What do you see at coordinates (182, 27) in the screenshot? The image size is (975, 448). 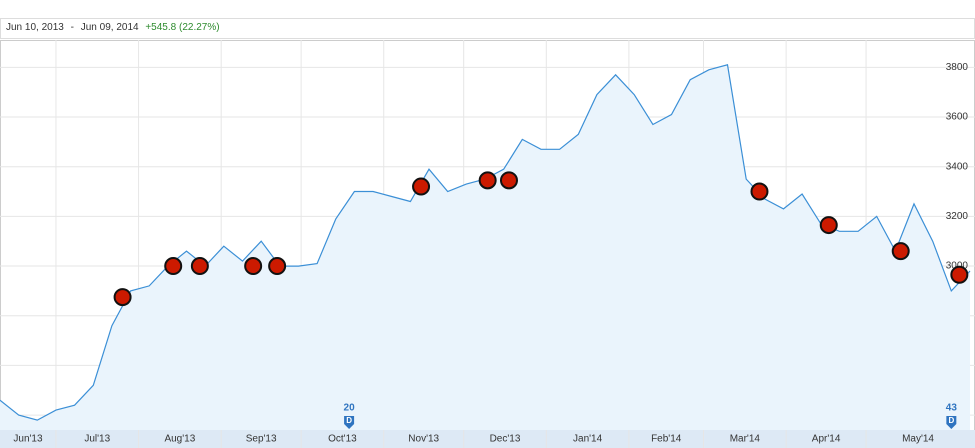 I see `range-change: +545.8 (22.27%)` at bounding box center [182, 27].